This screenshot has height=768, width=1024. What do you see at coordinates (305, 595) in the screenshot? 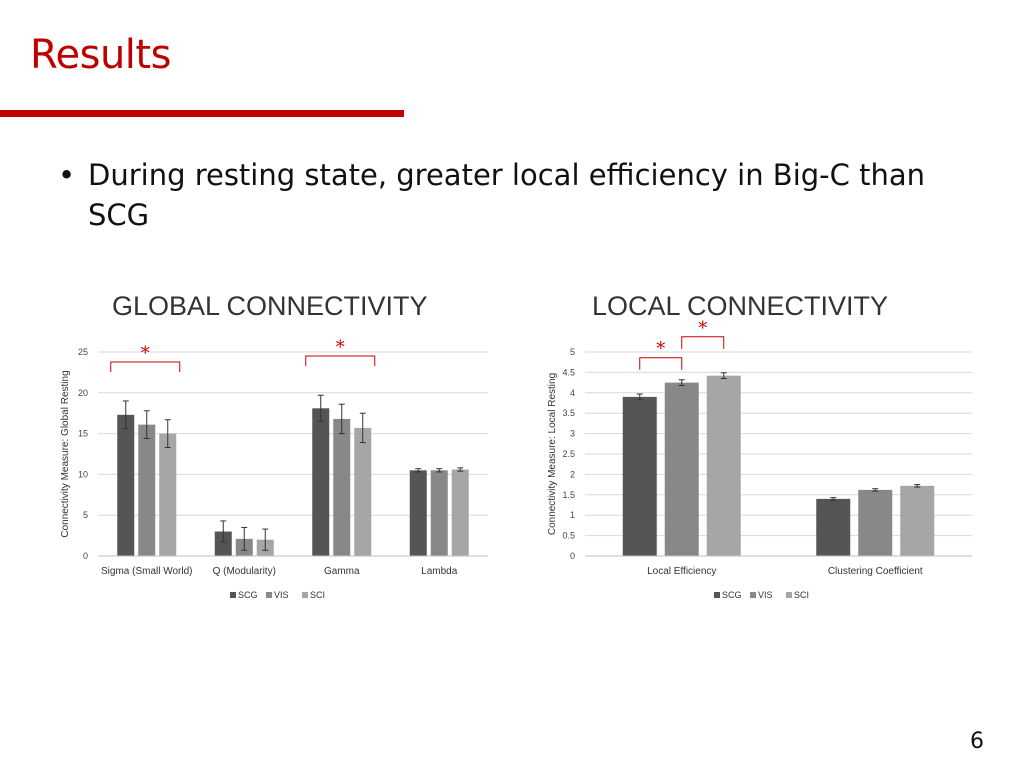
I see `global-legend-swatch-sci` at bounding box center [305, 595].